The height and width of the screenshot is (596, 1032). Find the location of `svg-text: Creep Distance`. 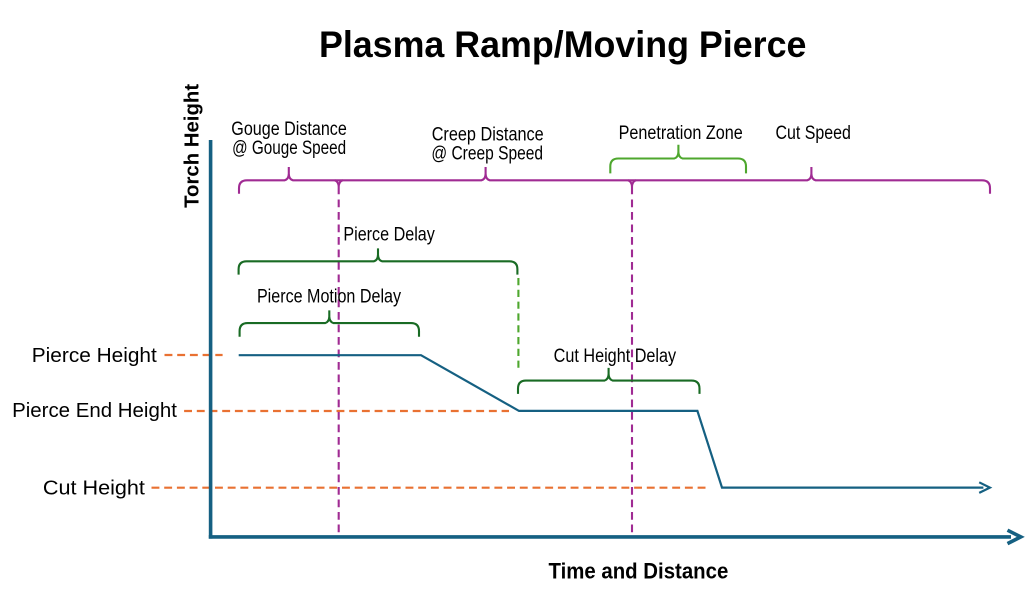

svg-text: Creep Distance is located at coordinates (488, 134).